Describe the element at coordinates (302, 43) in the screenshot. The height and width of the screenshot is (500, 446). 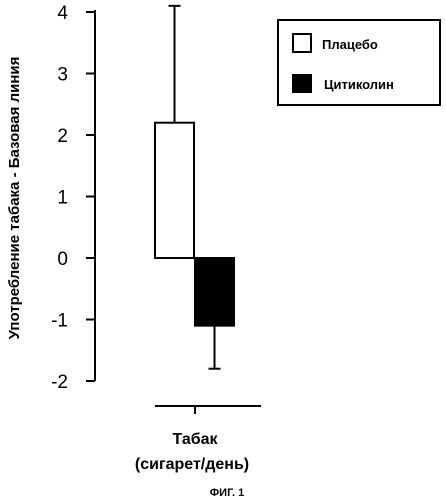
I see `legend-swatch-placebo` at that location.